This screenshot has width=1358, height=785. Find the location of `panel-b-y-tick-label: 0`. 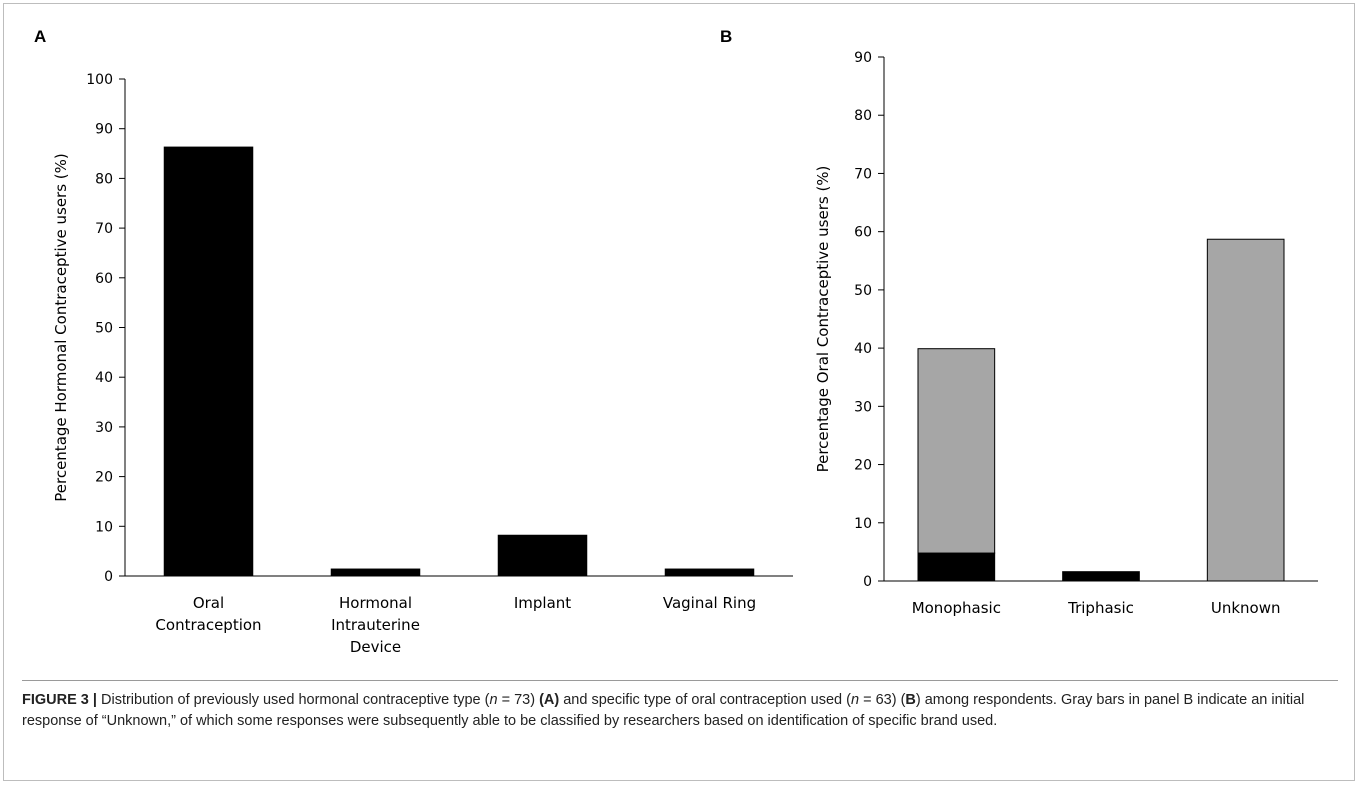

panel-b-y-tick-label: 0 is located at coordinates (867, 582).